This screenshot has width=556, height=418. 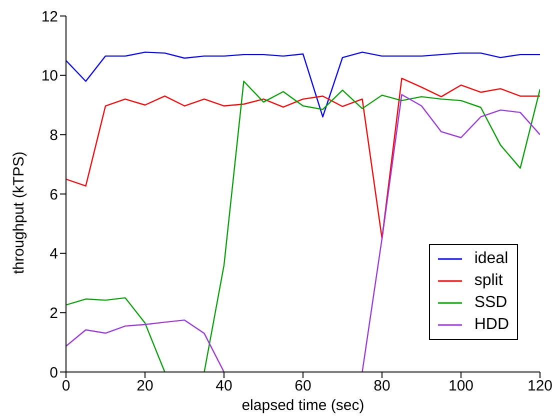 What do you see at coordinates (491, 259) in the screenshot?
I see `legend-label: ideal` at bounding box center [491, 259].